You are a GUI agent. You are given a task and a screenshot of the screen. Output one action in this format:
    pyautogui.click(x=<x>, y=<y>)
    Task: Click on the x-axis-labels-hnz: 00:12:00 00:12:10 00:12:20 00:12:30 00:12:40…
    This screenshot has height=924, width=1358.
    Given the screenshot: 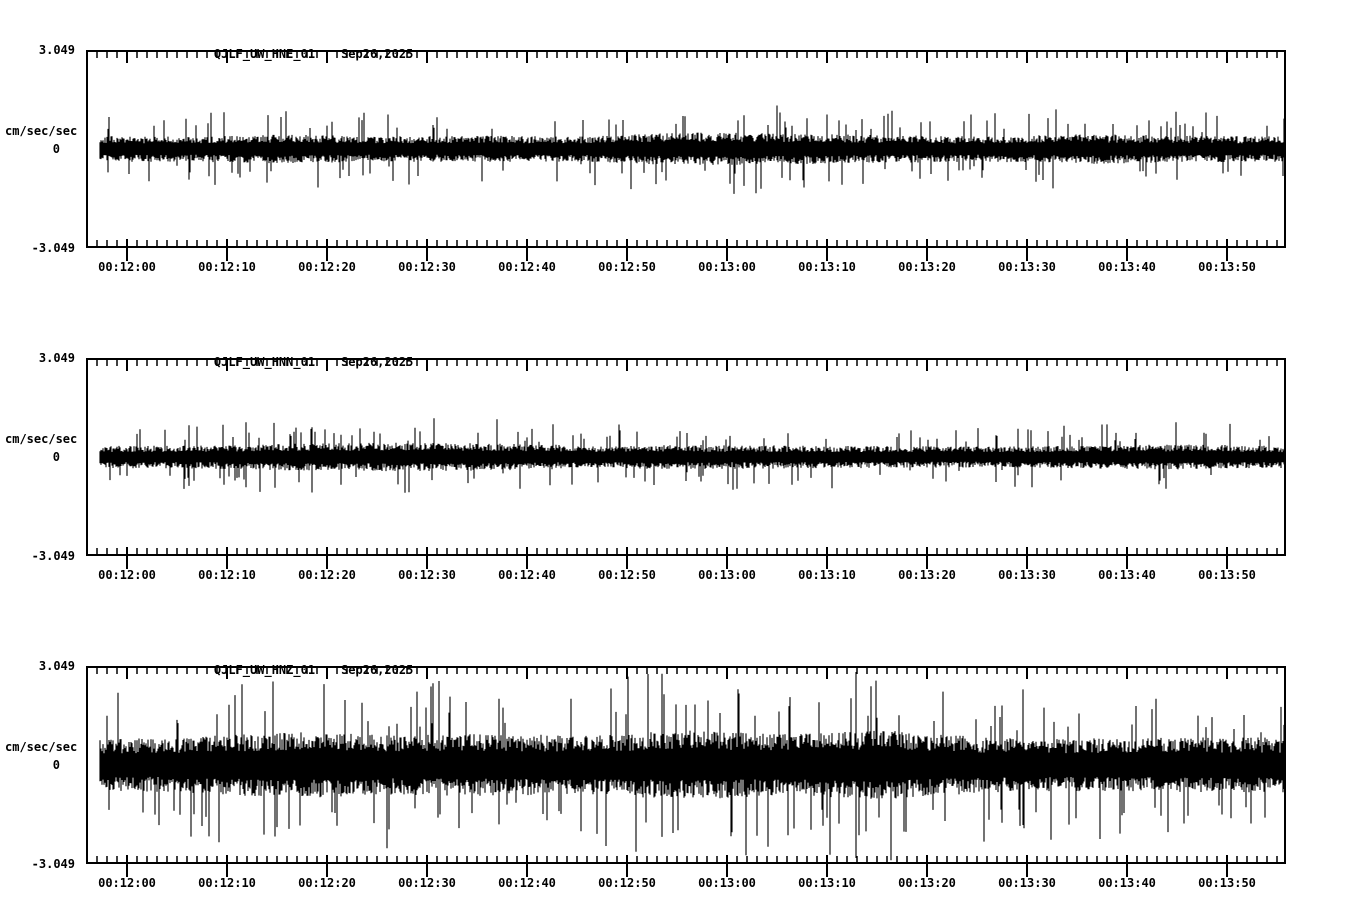 What is the action you would take?
    pyautogui.click(x=686, y=884)
    